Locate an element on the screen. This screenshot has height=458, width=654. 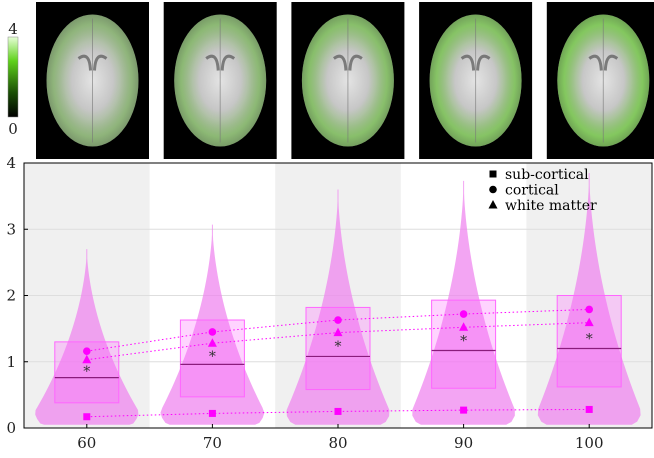
x-tick-label: 90 is located at coordinates (463, 443).